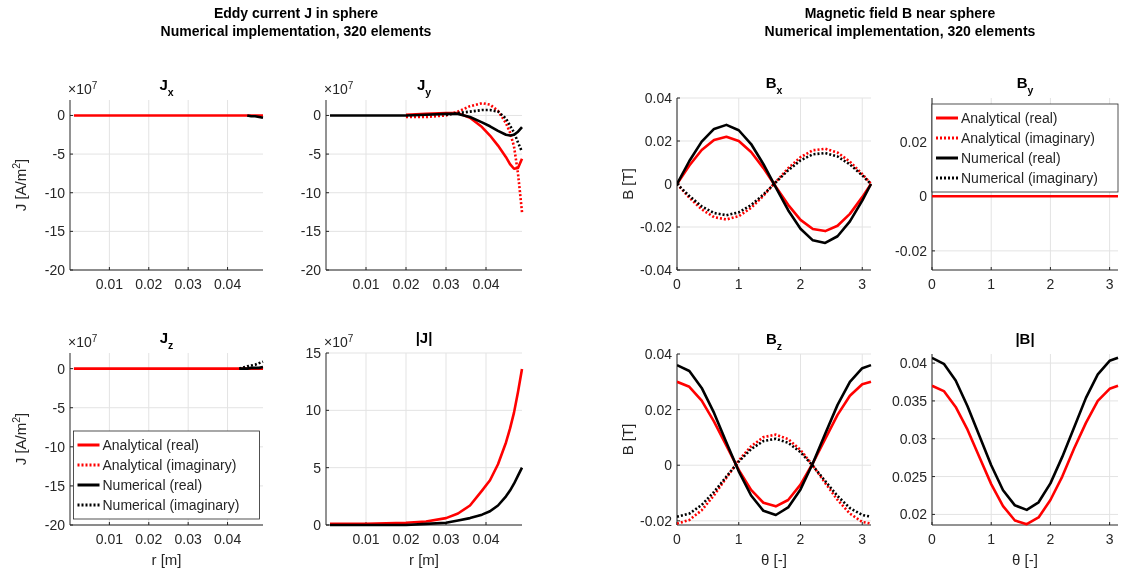  Describe the element at coordinates (317, 467) in the screenshot. I see `y-tick-label: 5` at that location.